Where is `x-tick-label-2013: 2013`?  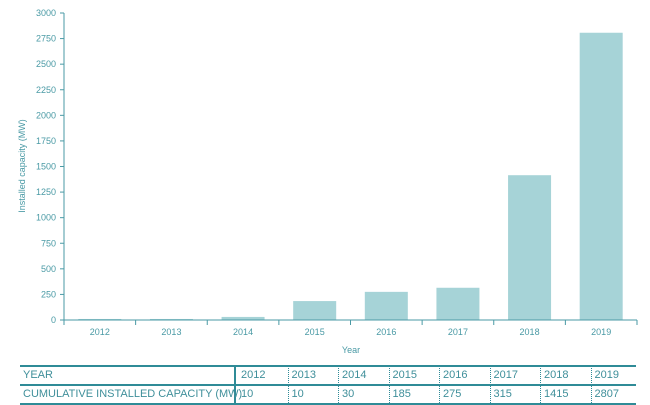
x-tick-label-2013: 2013 is located at coordinates (171, 332).